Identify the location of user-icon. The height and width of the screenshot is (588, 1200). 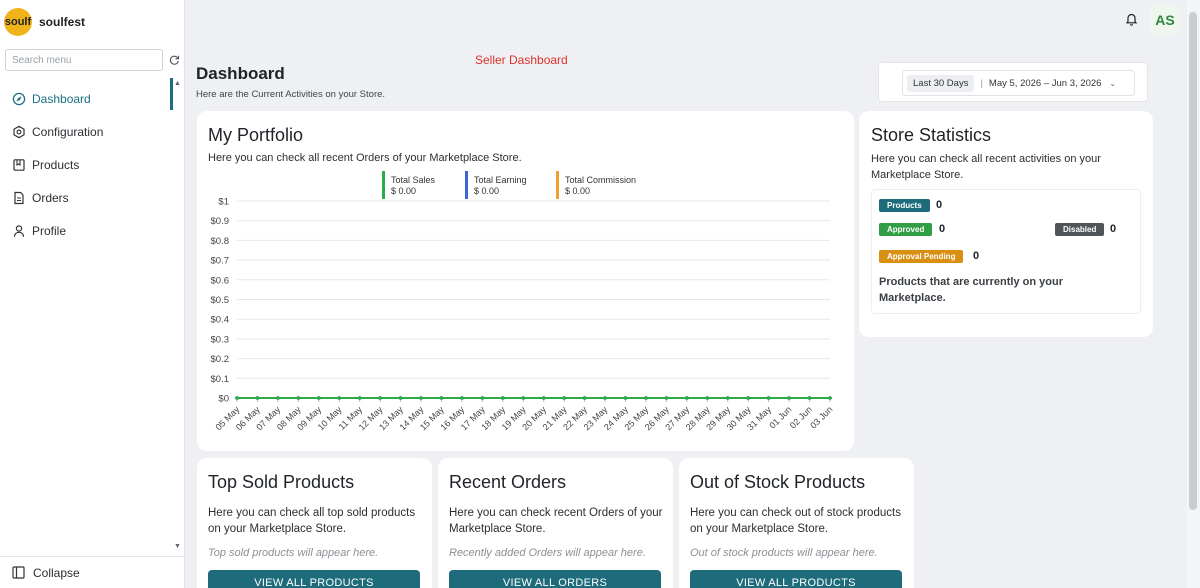
(19, 231).